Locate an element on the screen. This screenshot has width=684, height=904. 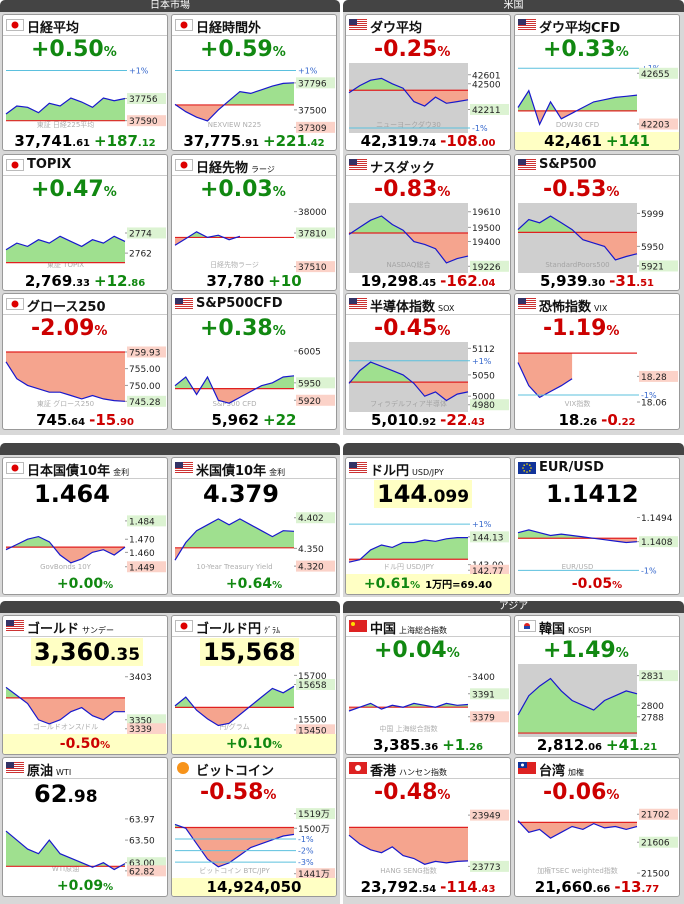
change-percent: -2.09% is located at coordinates (69, 328).